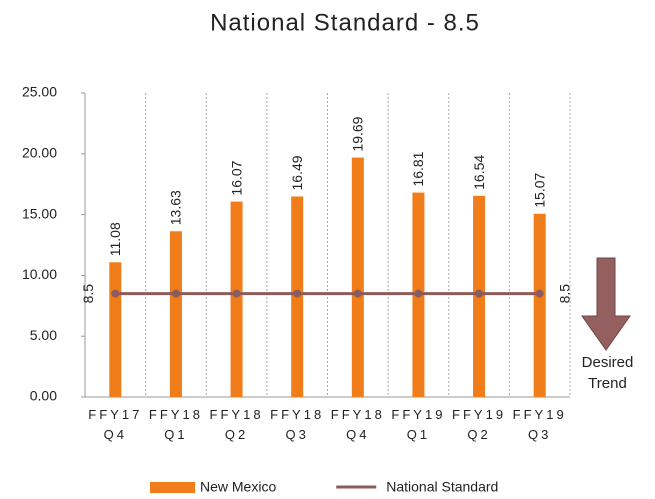 The image size is (655, 499). What do you see at coordinates (39, 153) in the screenshot?
I see `y-tick-label: 20.00` at bounding box center [39, 153].